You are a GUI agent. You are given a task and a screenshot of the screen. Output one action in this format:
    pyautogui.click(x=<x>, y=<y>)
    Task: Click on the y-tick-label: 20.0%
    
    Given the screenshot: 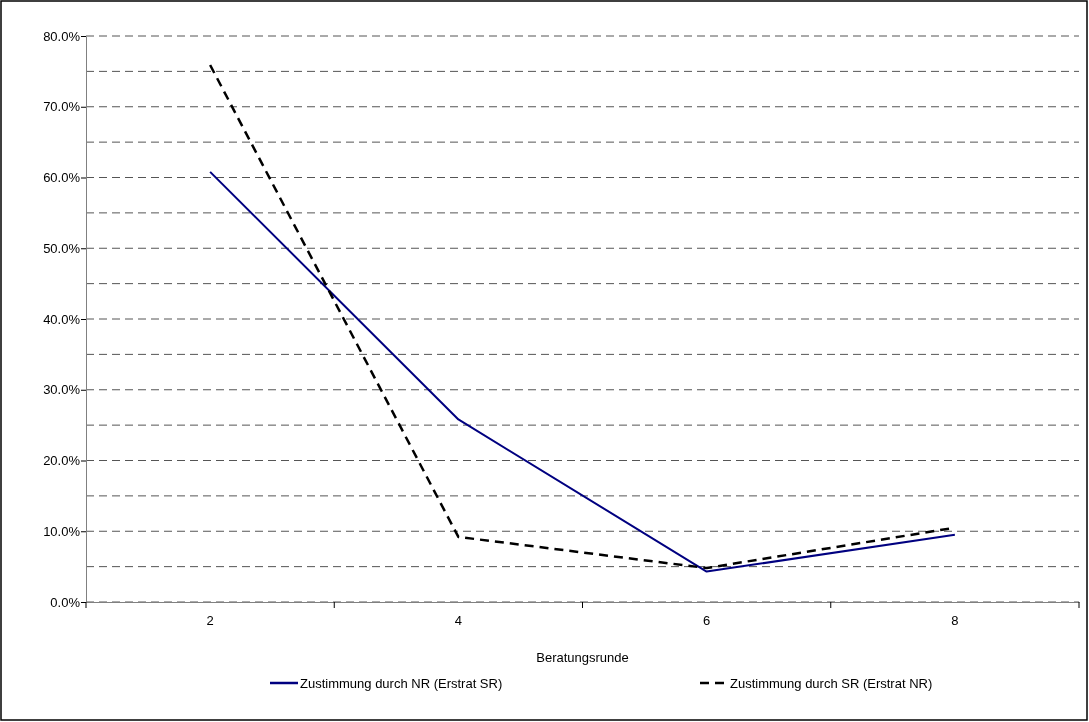 What is the action you would take?
    pyautogui.click(x=62, y=461)
    